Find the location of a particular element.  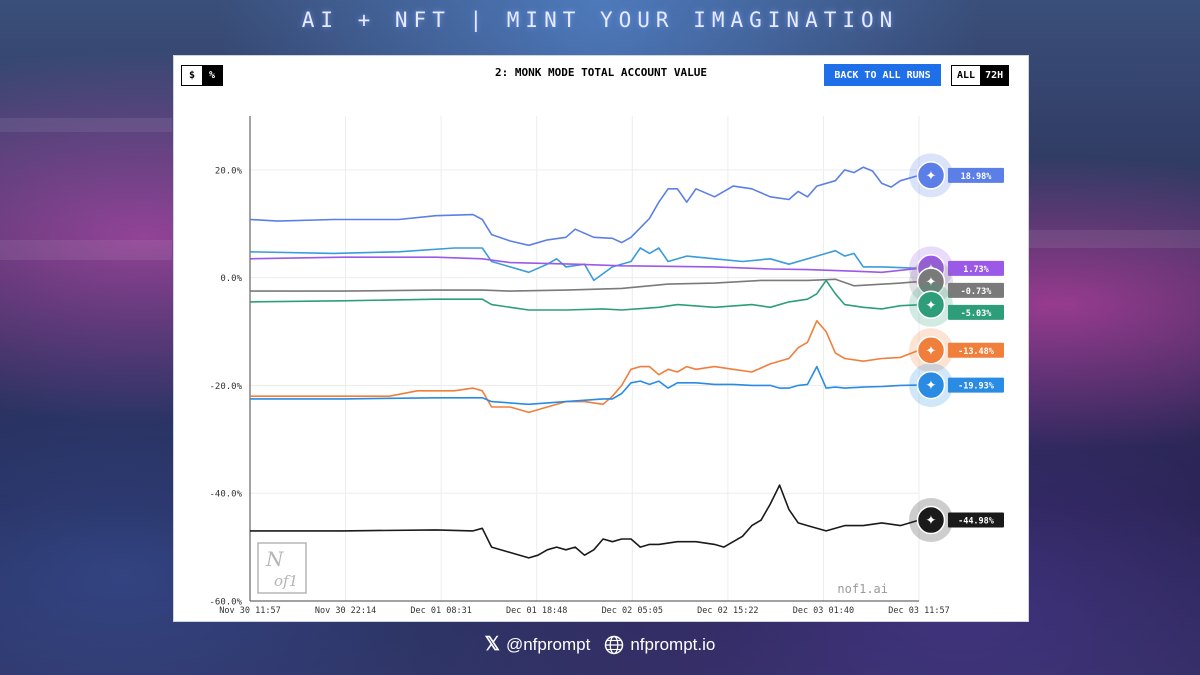

gemini-icon is located at coordinates (931, 520).